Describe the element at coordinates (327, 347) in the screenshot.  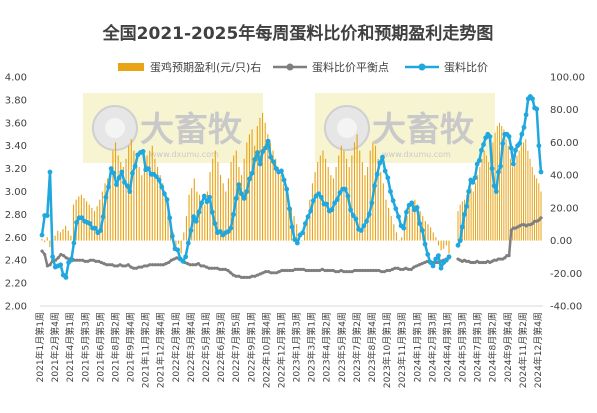
I see `x-tick-label: 2023年4月第2周` at that location.